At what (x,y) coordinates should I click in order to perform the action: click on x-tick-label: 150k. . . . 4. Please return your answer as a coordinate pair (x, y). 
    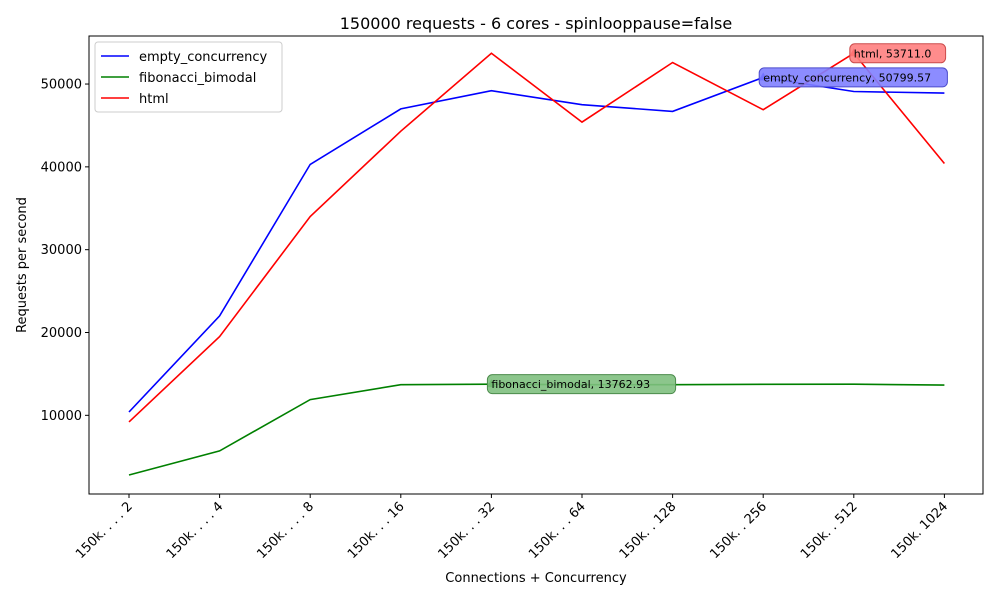
    Looking at the image, I should click on (195, 530).